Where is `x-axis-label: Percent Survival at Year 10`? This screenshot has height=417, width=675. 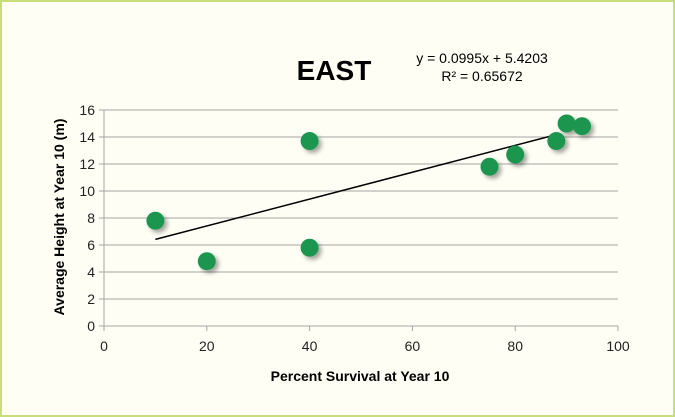
x-axis-label: Percent Survival at Year 10 is located at coordinates (360, 376).